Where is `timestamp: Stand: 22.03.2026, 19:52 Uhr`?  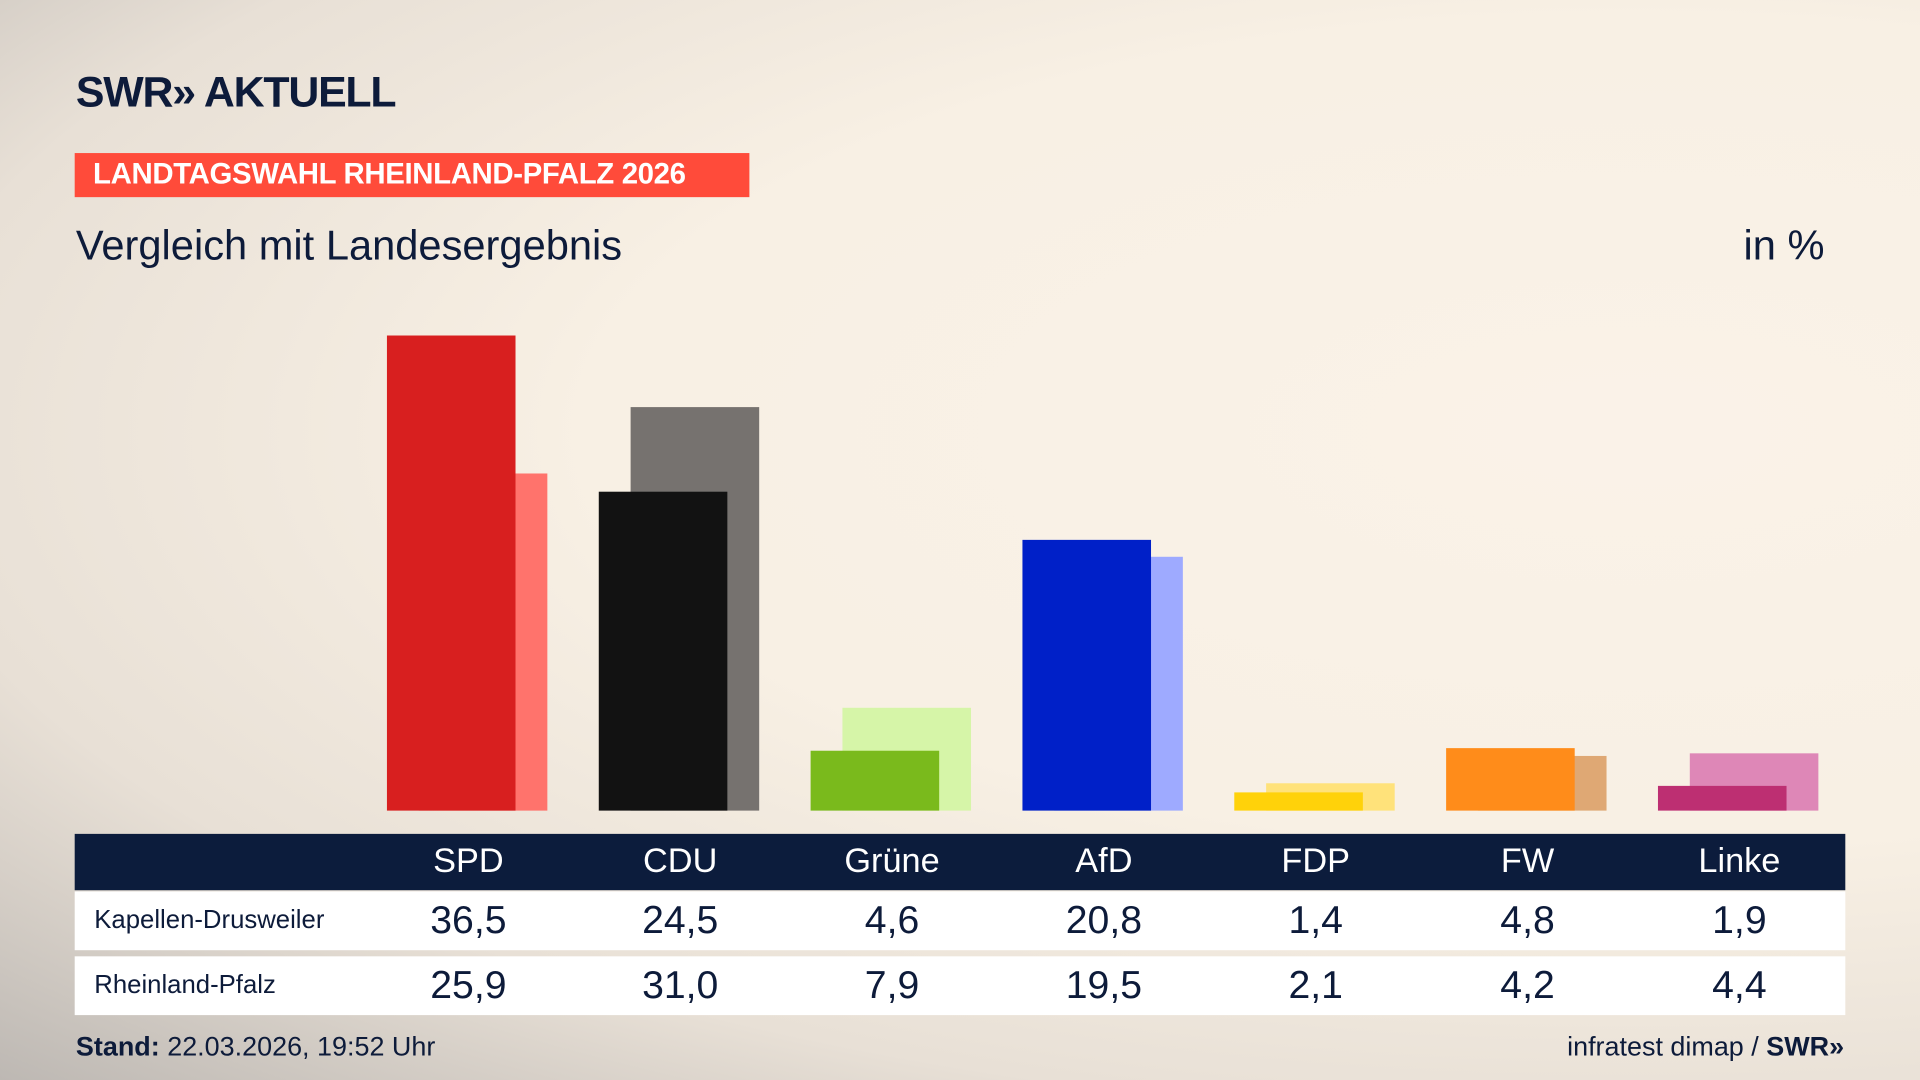
timestamp: Stand: 22.03.2026, 19:52 Uhr is located at coordinates (255, 1047).